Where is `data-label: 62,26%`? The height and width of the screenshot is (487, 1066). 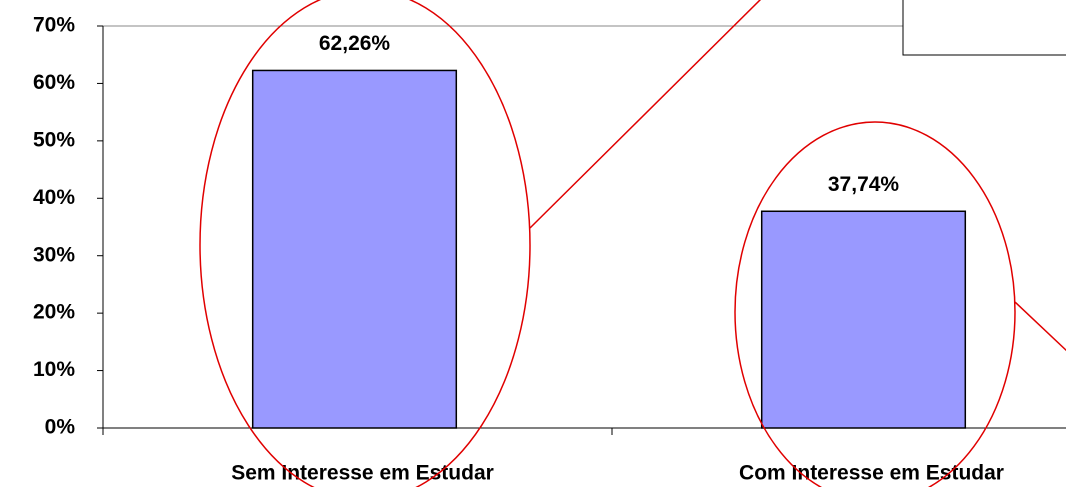
data-label: 62,26% is located at coordinates (355, 43).